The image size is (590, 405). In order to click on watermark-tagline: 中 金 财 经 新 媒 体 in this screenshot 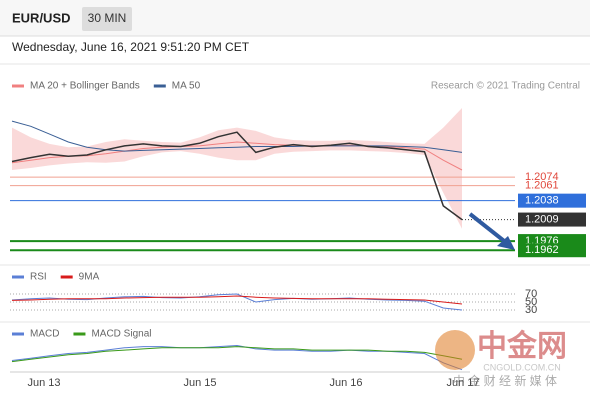, I will do `click(505, 380)`.